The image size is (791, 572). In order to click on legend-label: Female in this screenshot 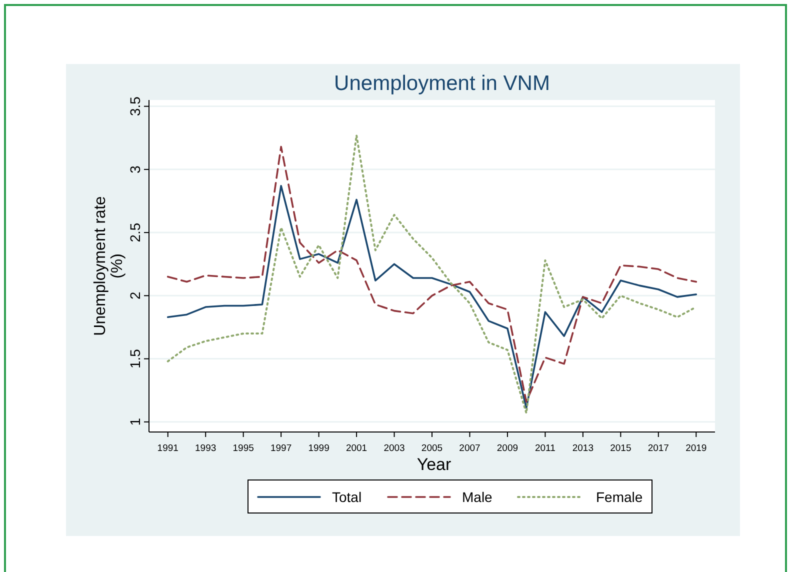, I will do `click(619, 497)`.